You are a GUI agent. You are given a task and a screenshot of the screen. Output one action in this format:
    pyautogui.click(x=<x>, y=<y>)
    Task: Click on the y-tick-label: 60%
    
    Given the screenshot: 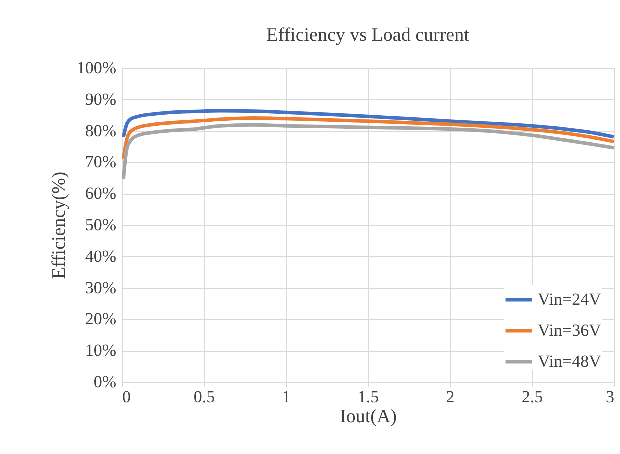 What is the action you would take?
    pyautogui.click(x=100, y=194)
    